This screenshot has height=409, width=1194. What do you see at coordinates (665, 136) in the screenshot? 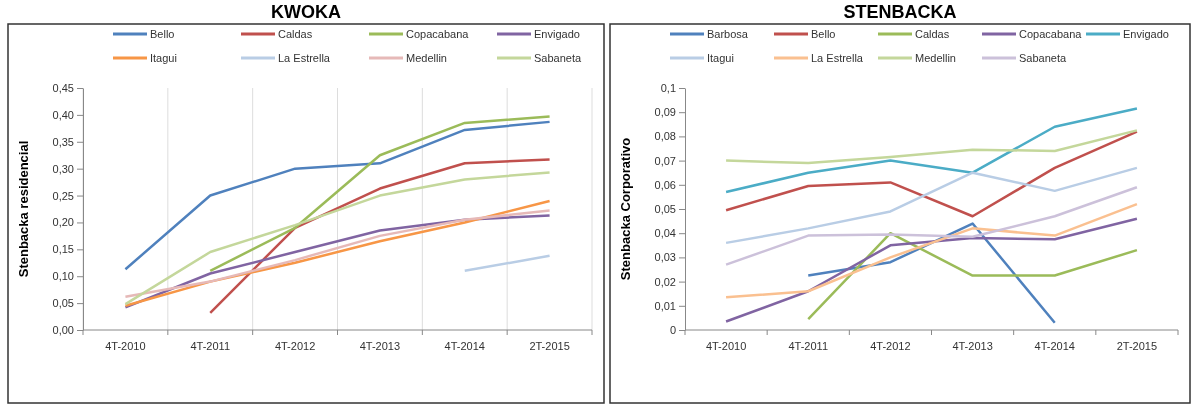
I see `y-tick-label: 0,08` at bounding box center [665, 136].